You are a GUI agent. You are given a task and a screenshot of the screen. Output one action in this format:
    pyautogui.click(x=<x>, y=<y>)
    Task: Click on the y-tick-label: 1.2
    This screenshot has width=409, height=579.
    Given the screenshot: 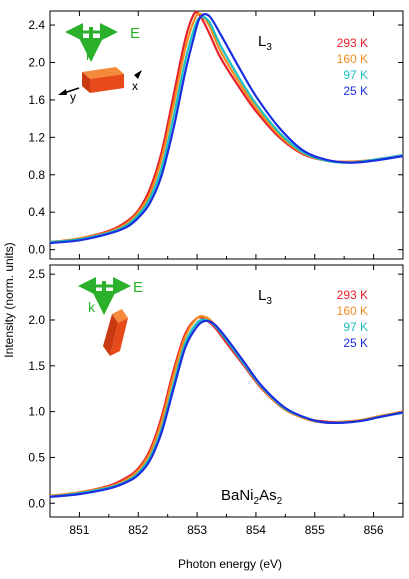 What is the action you would take?
    pyautogui.click(x=36, y=137)
    